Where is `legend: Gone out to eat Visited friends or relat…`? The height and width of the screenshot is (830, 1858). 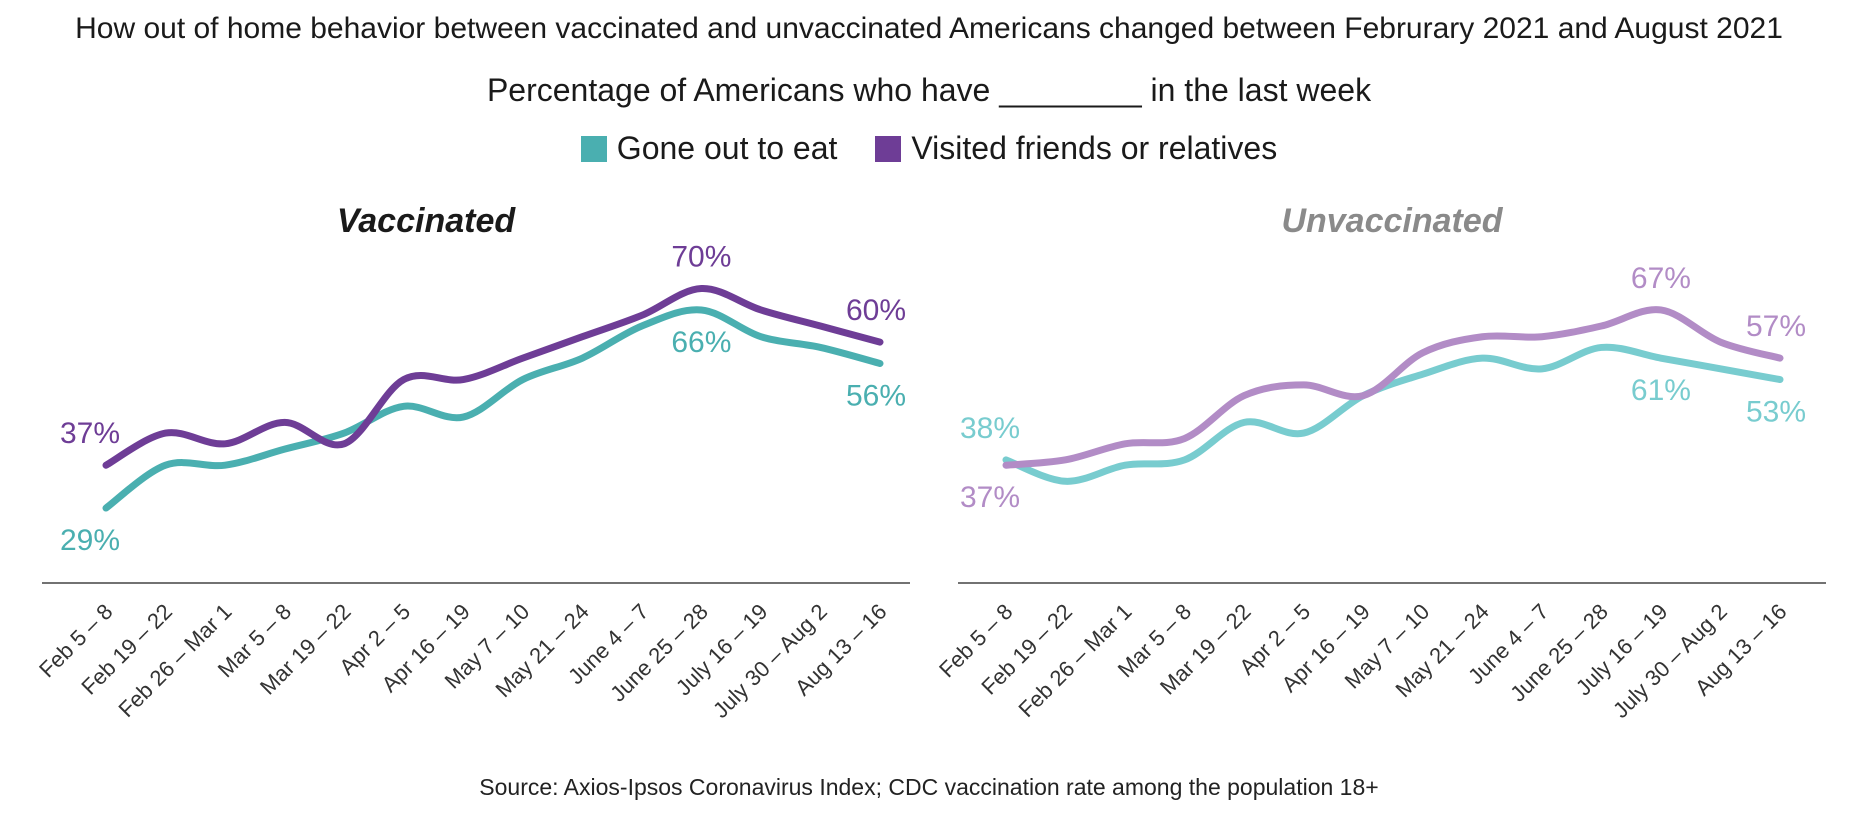
legend: Gone out to eat Visited friends or relat… is located at coordinates (929, 148).